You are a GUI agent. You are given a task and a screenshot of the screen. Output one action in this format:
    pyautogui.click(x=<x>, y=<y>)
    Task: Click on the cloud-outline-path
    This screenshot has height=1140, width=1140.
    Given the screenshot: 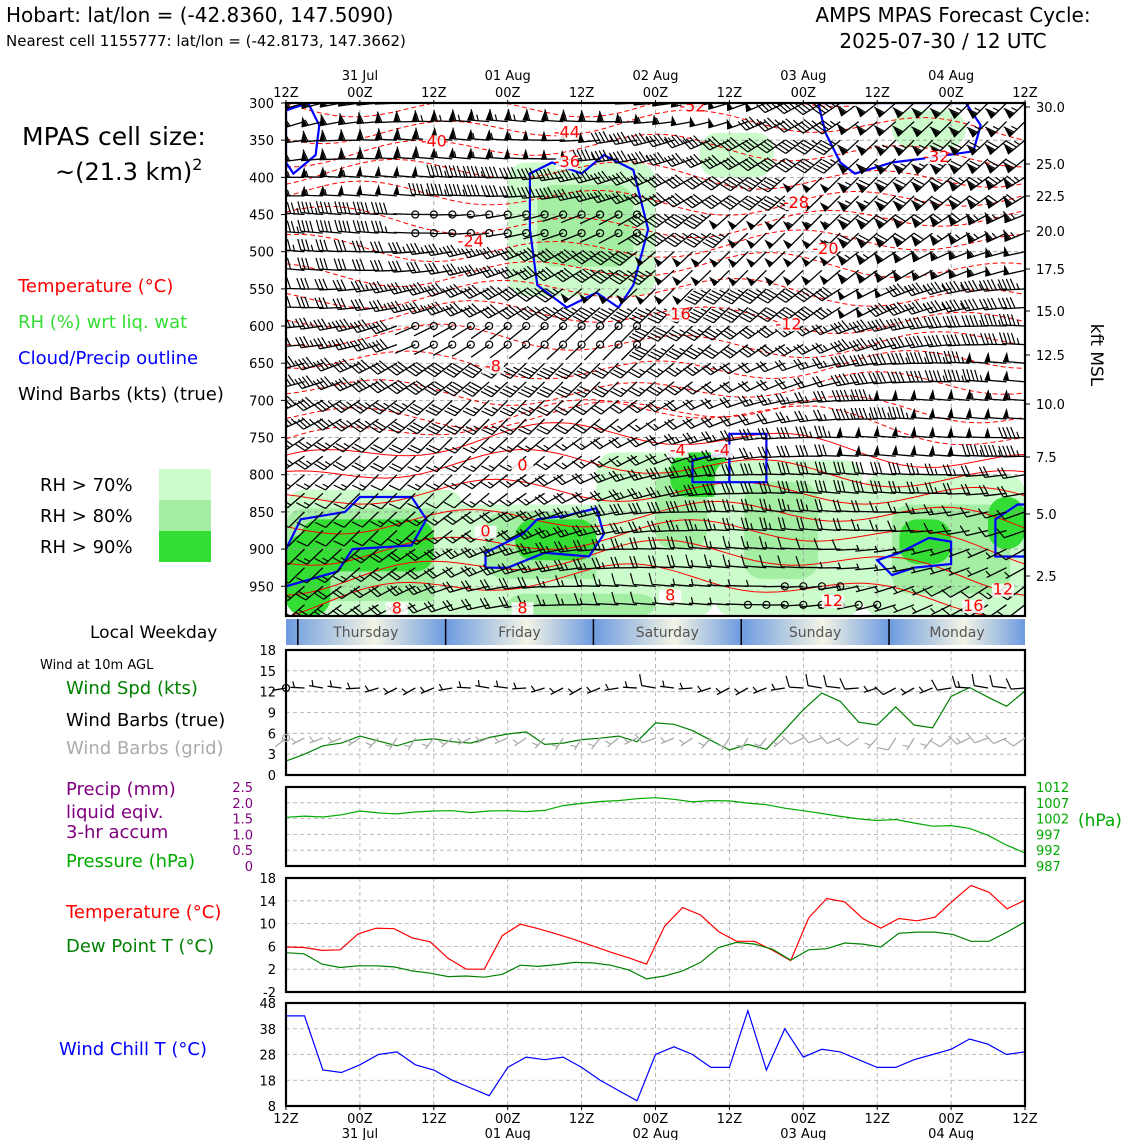 What is the action you would take?
    pyautogui.click(x=1009, y=530)
    